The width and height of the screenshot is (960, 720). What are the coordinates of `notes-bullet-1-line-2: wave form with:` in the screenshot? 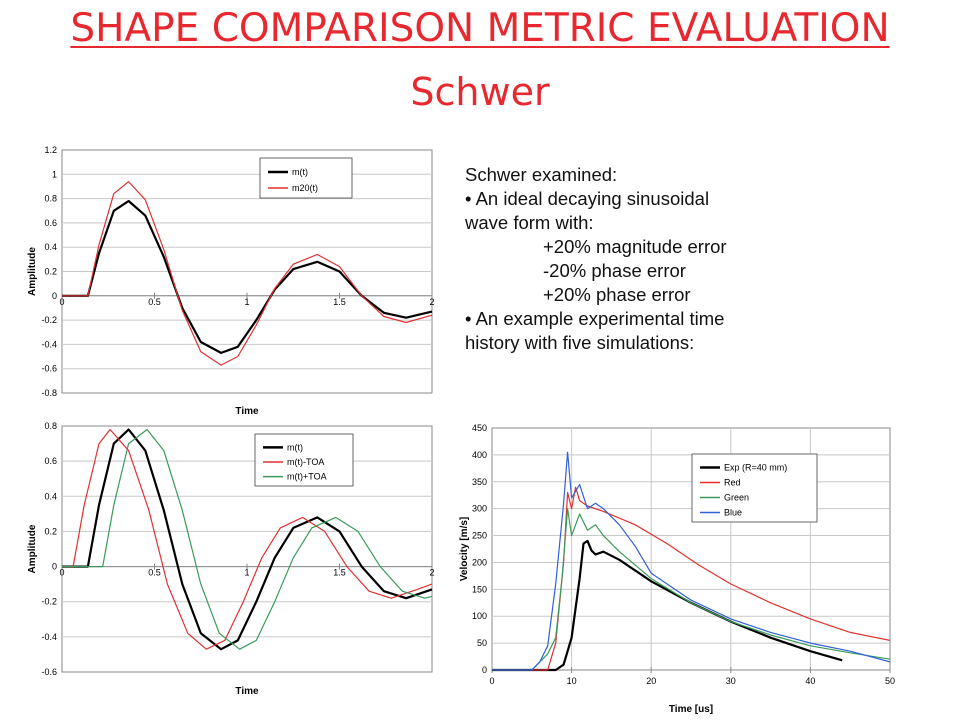 It's located at (529, 222).